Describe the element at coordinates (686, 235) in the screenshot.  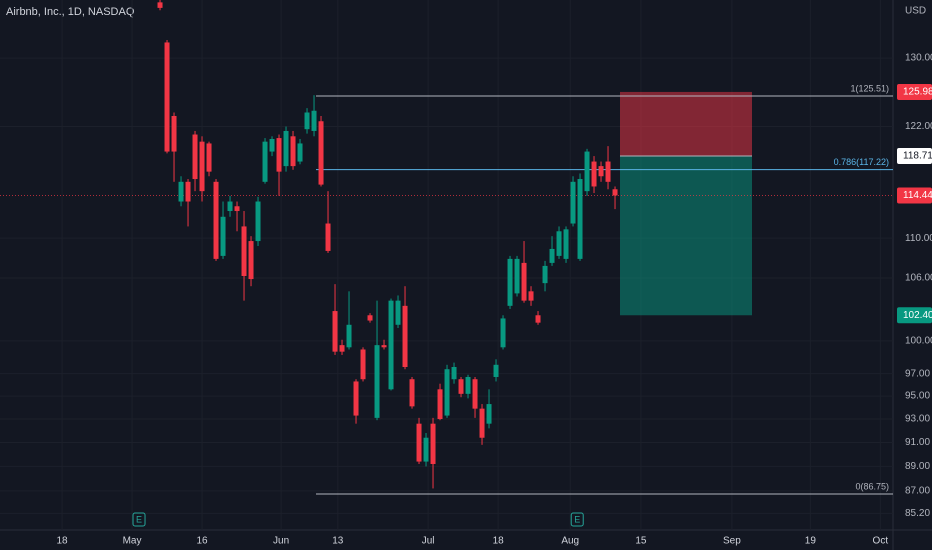
I see `target-zone` at that location.